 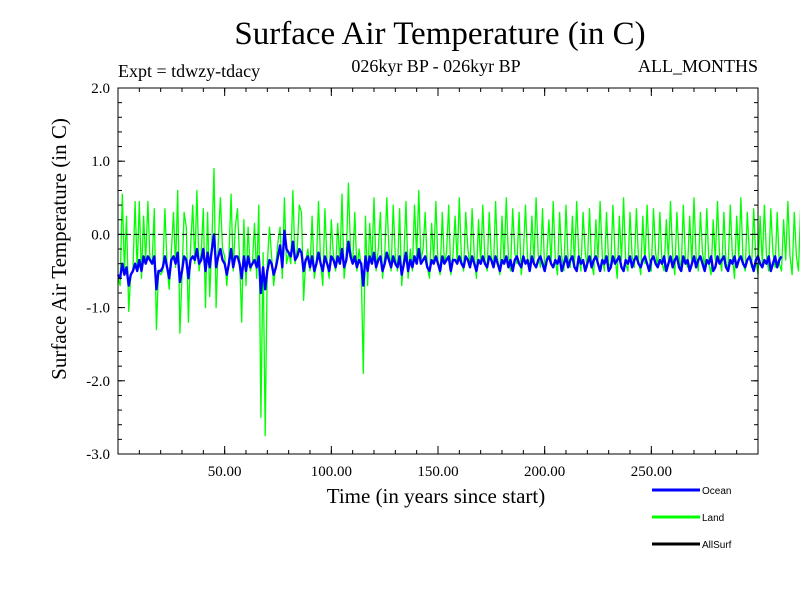 I want to click on y-tick-label: -1.0, so click(x=98, y=309).